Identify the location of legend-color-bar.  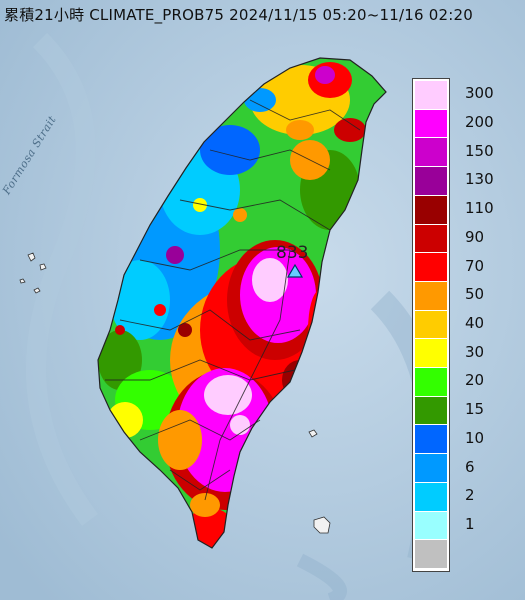
(431, 325).